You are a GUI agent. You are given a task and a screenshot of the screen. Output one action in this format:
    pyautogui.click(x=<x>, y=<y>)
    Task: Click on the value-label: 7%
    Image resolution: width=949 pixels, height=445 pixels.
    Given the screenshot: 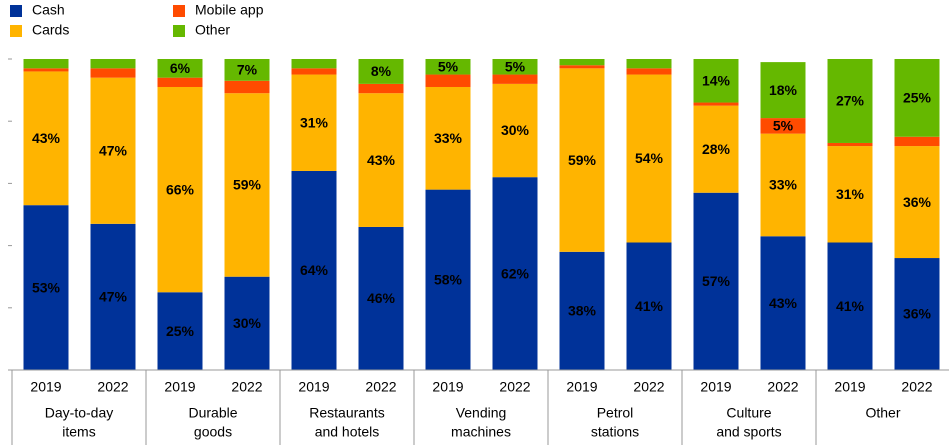 What is the action you would take?
    pyautogui.click(x=247, y=70)
    